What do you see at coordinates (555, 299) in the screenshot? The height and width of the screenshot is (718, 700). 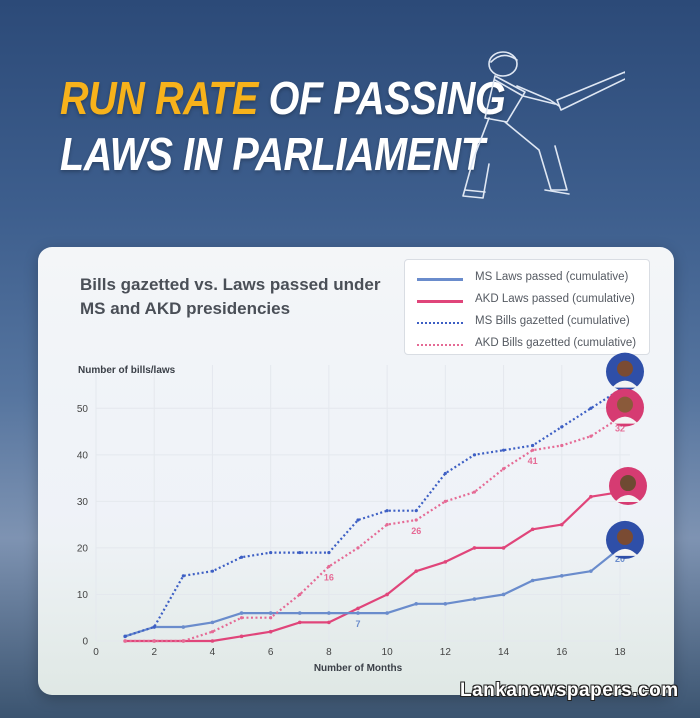 I see `legend-label: AKD Laws passed (cumulative)` at bounding box center [555, 299].